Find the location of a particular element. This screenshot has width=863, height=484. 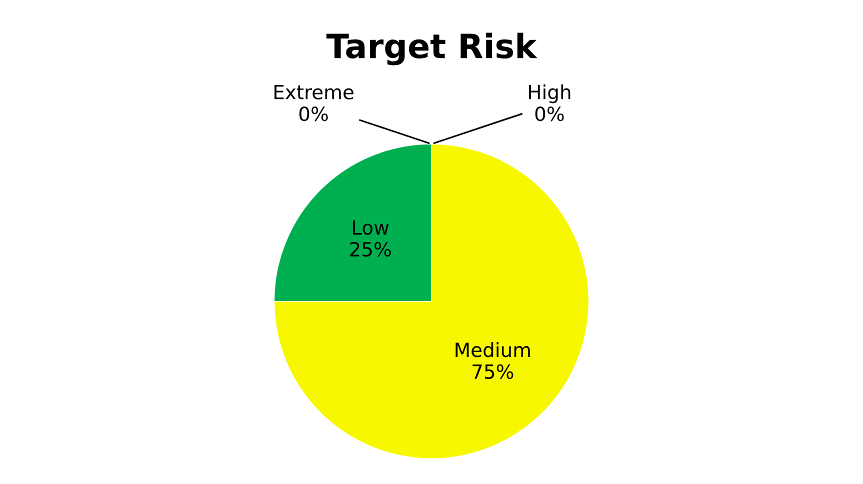

category-label: High is located at coordinates (549, 94).